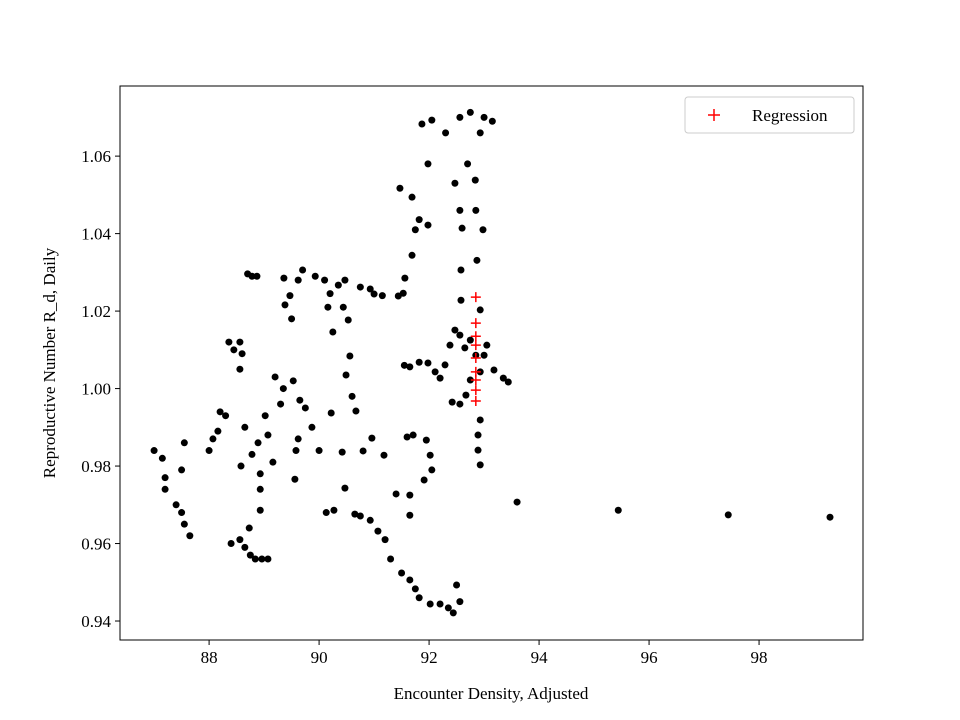 This screenshot has height=720, width=960. I want to click on y-tick-label: 1.02, so click(96, 311).